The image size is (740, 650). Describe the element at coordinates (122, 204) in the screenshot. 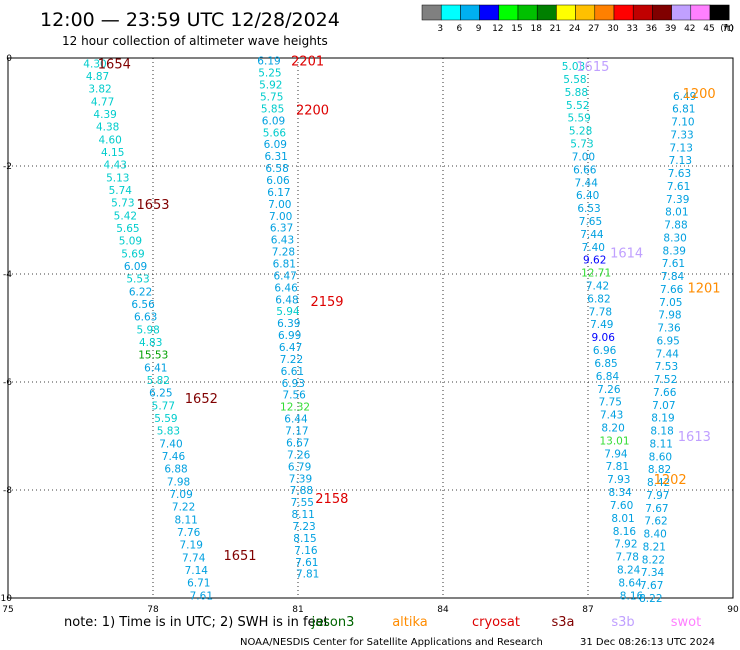

I see `data-point-label: 5.73` at that location.